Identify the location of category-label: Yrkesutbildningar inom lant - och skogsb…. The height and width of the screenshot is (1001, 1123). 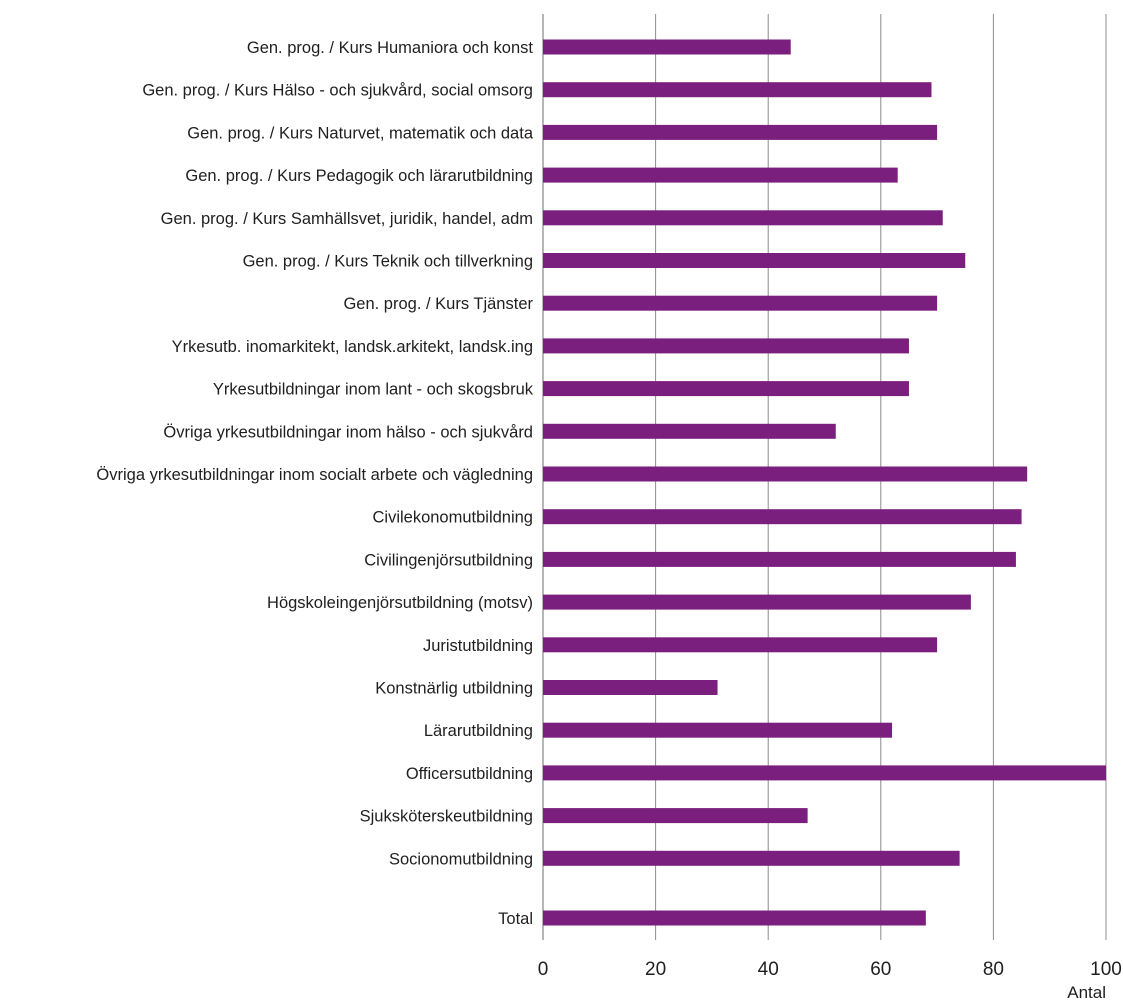
(373, 390).